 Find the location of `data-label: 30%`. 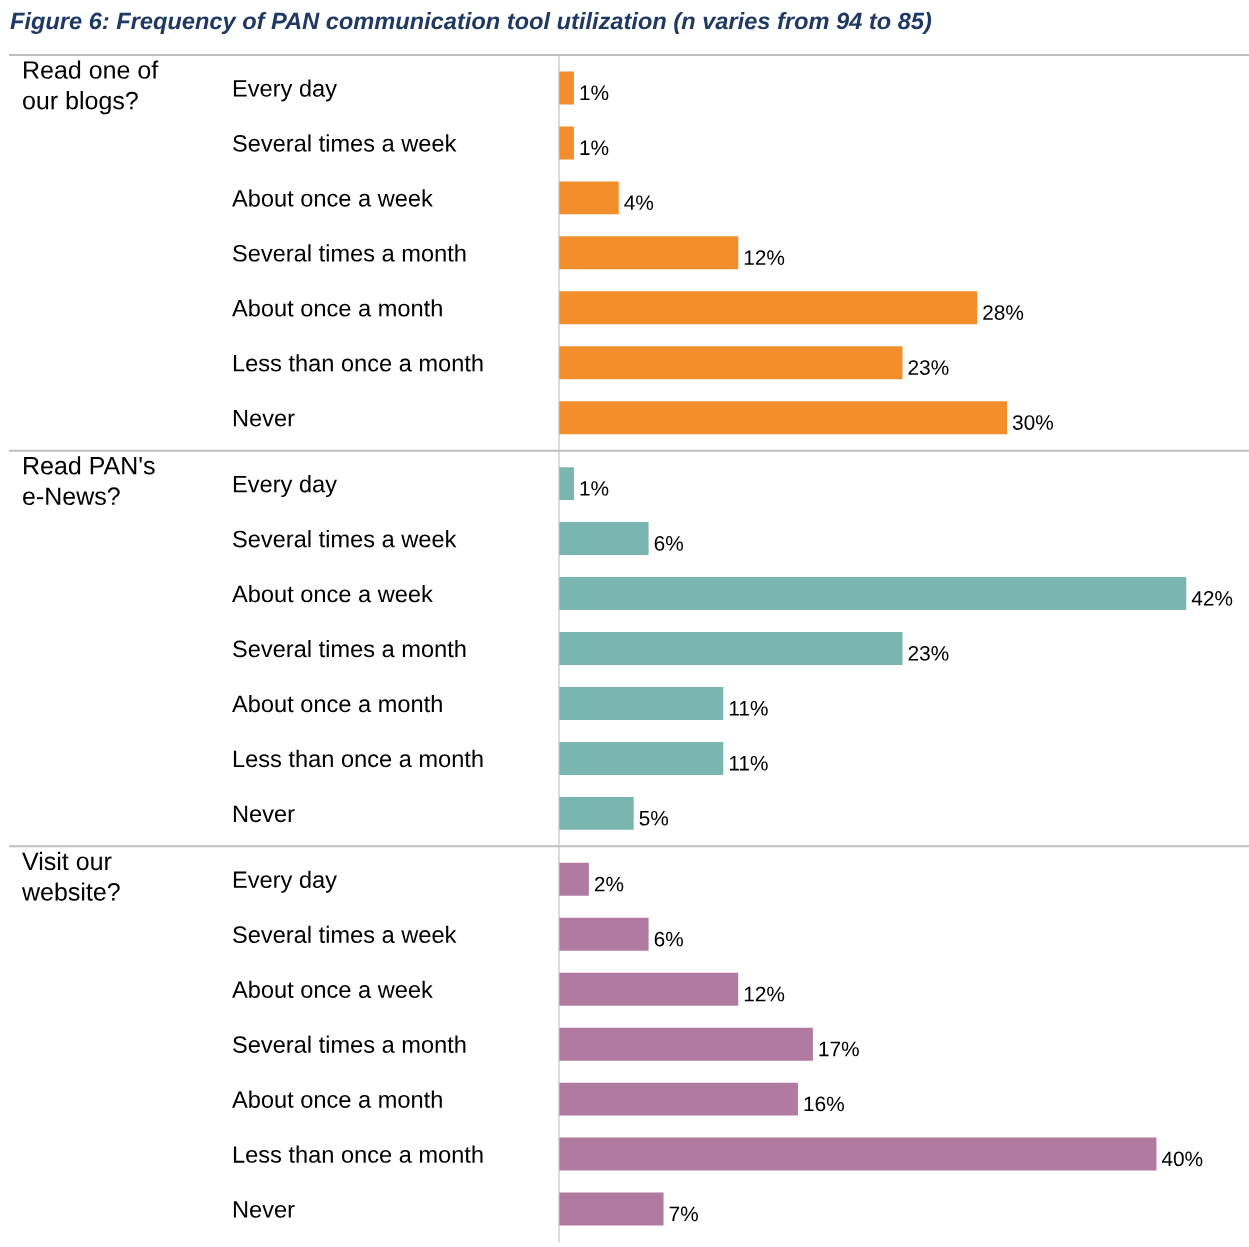

data-label: 30% is located at coordinates (1033, 422).